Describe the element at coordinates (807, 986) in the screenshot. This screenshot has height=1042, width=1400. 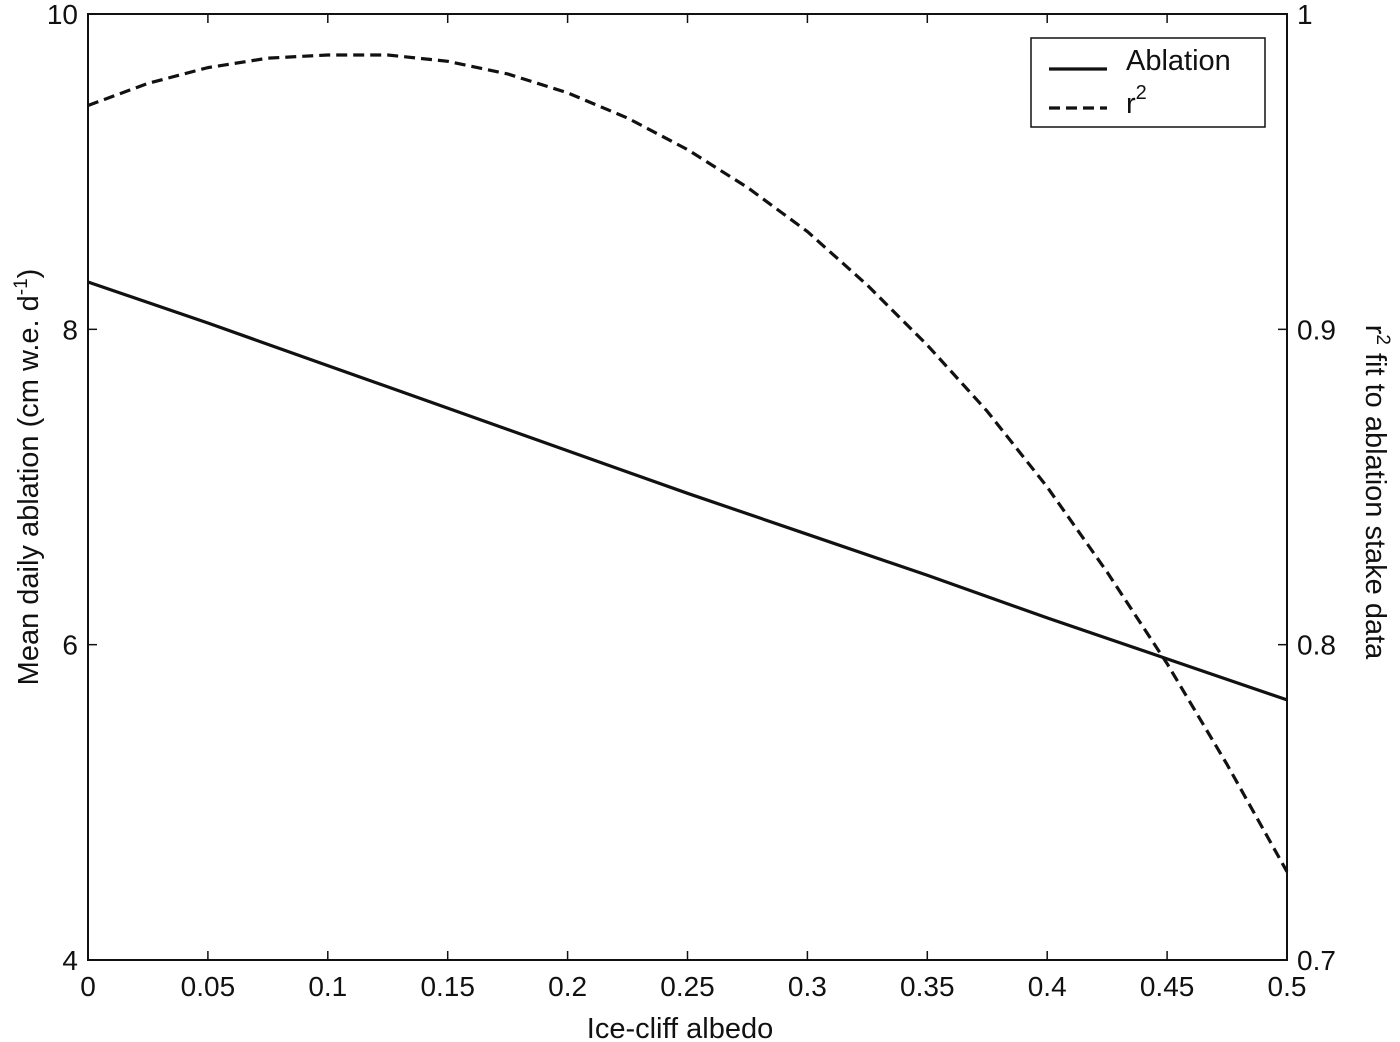
I see `x-tick-label: 0.3` at that location.